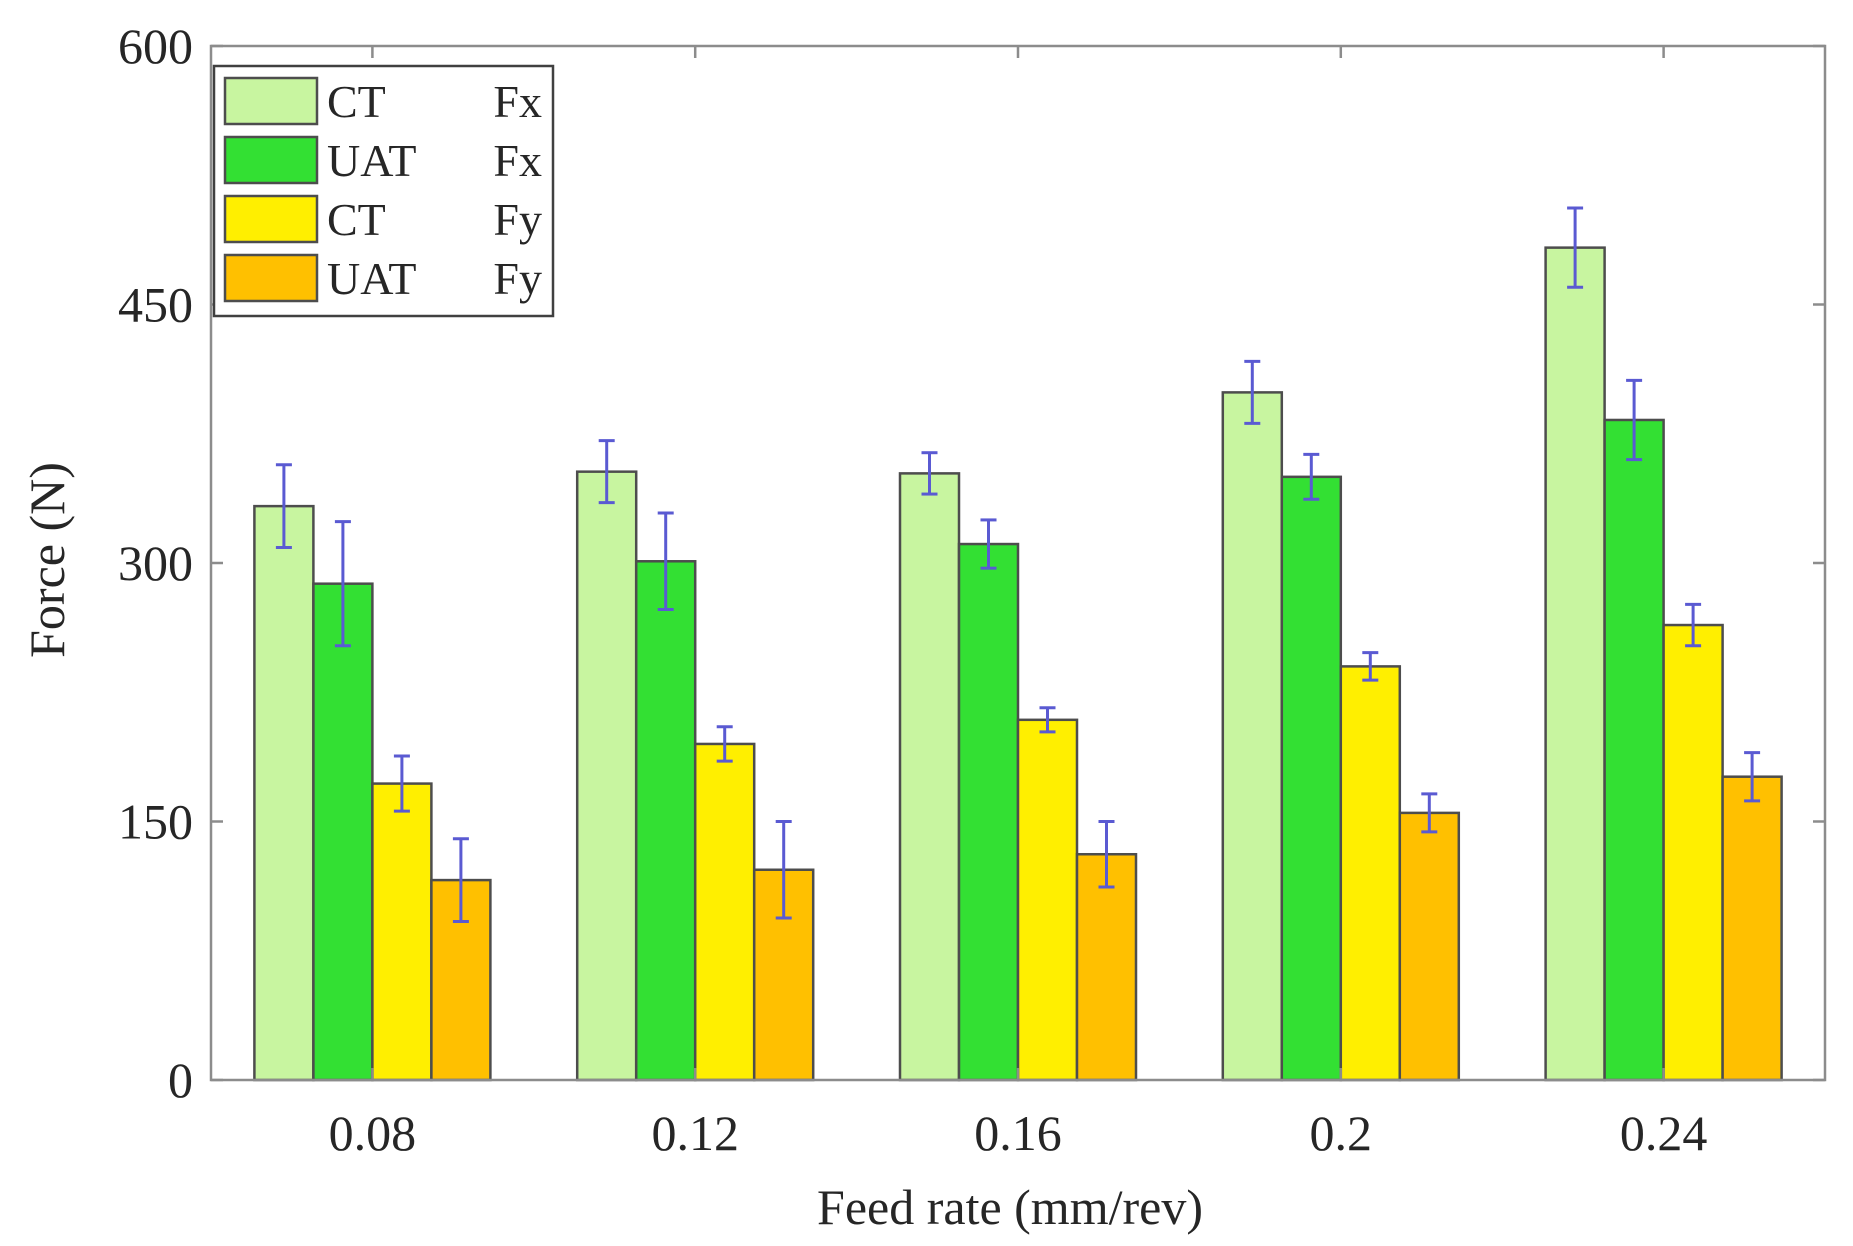  I want to click on x-tick-label: 0.16, so click(1018, 1133).